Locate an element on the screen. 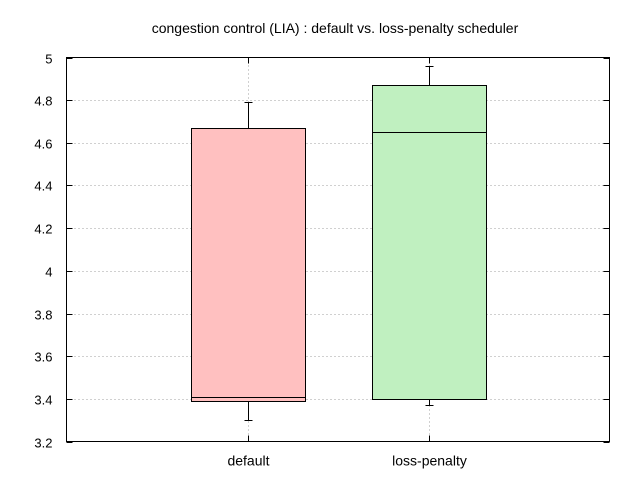  y-tick-label: 4 is located at coordinates (48, 272).